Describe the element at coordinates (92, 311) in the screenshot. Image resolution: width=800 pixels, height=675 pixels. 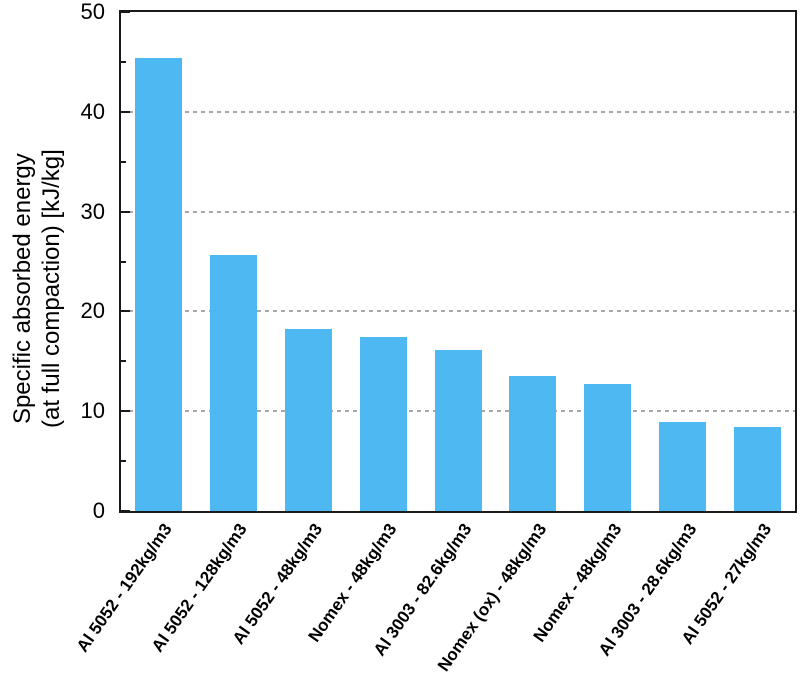
I see `y-tick-label: 20` at that location.